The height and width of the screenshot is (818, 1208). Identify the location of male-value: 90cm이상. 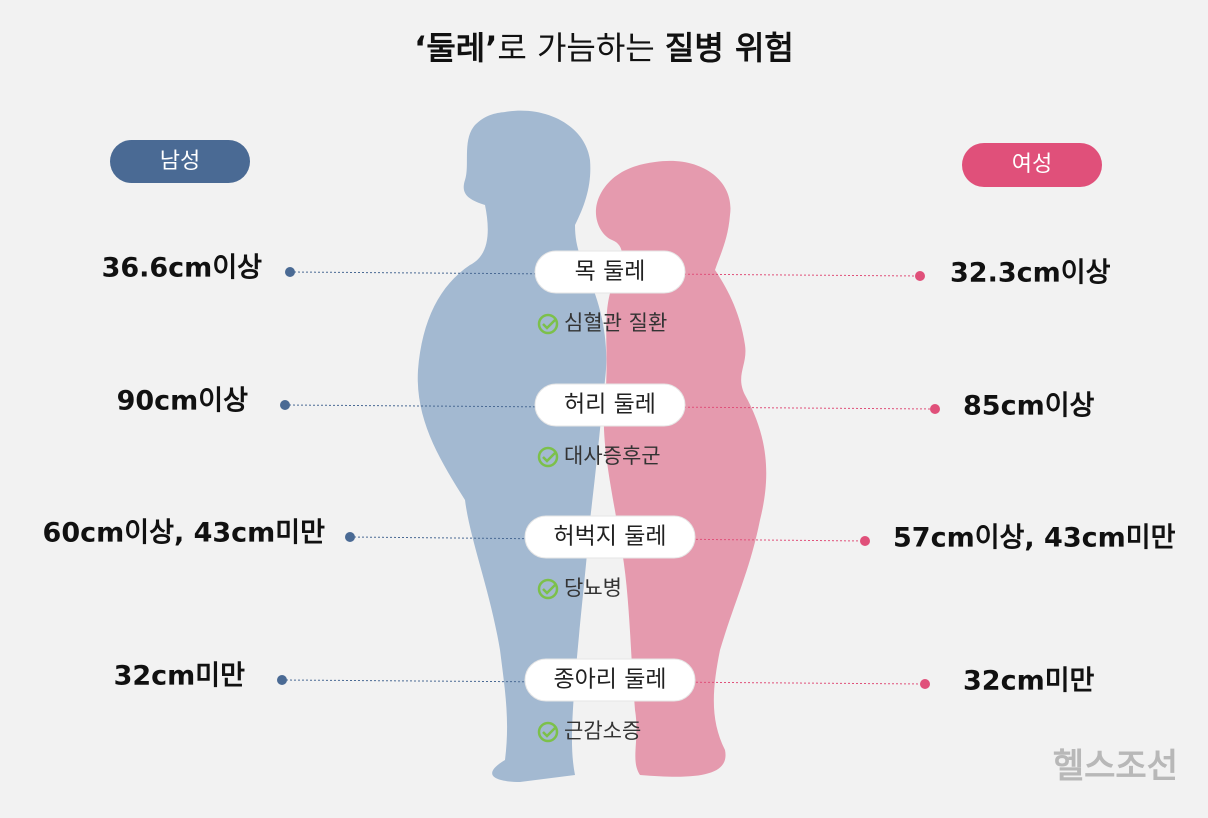
(183, 401).